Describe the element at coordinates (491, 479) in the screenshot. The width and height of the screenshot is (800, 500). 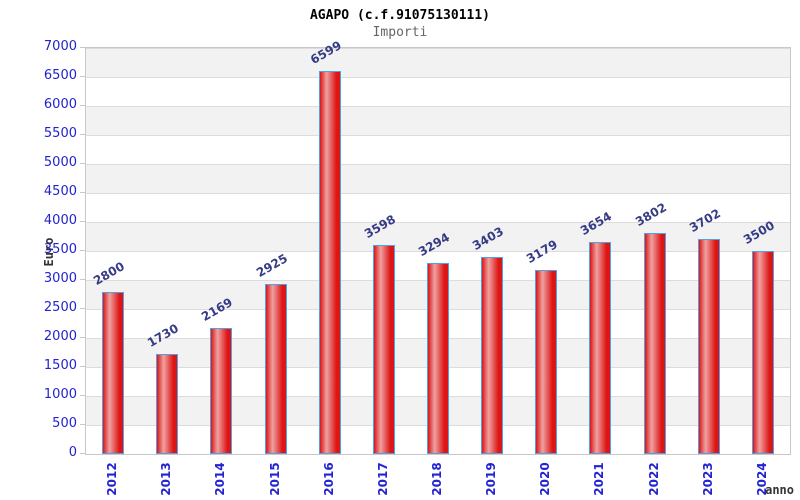
I see `x-tick-label: 2019` at that location.